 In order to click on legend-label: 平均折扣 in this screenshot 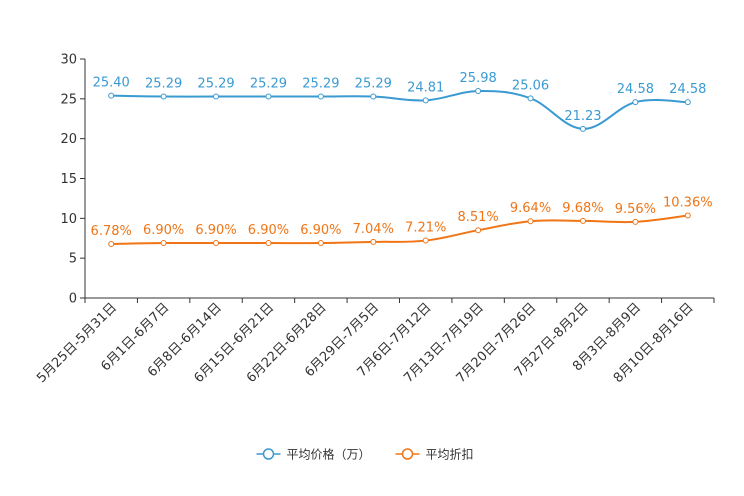, I will do `click(450, 454)`.